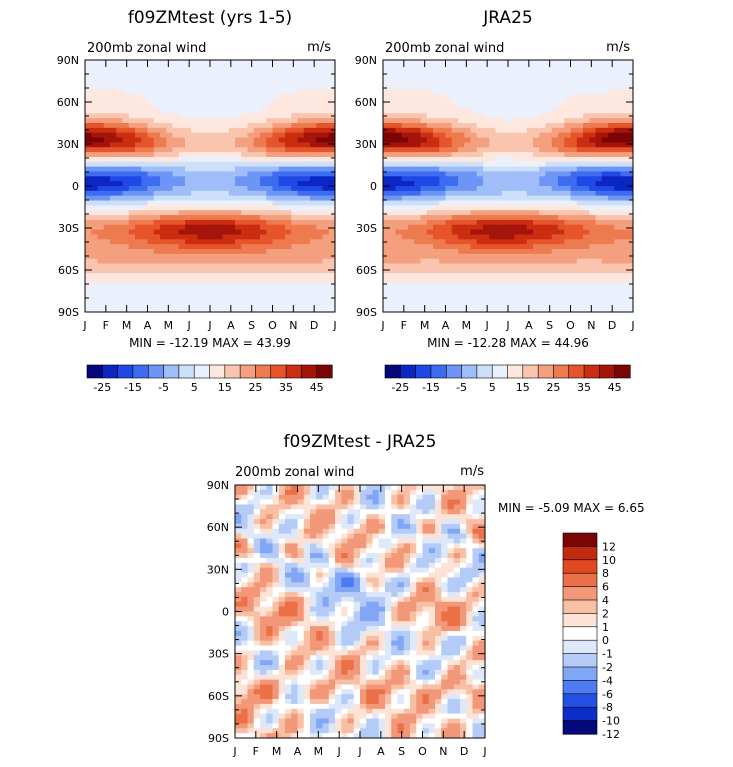 The width and height of the screenshot is (733, 767). Describe the element at coordinates (319, 47) in the screenshot. I see `units-label: m/s` at that location.